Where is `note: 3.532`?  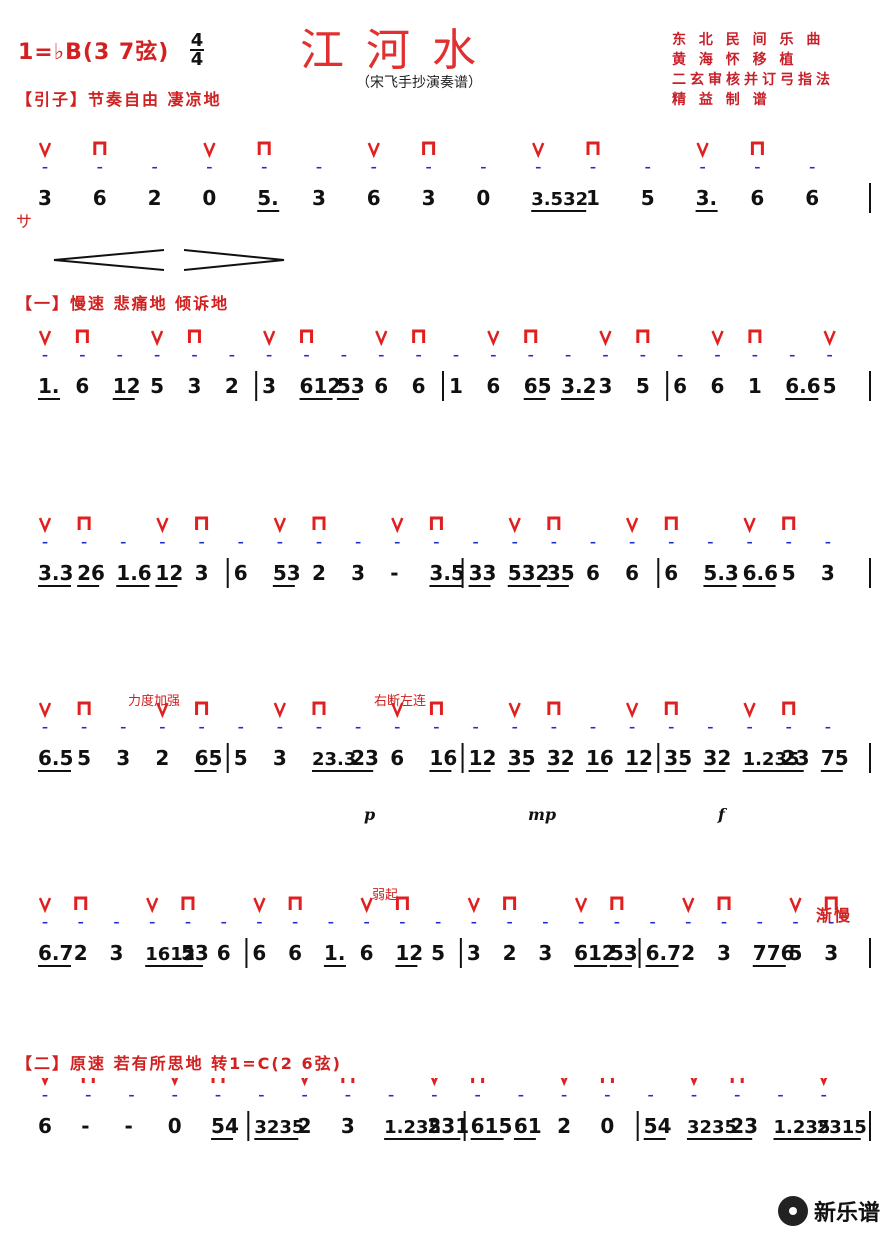 note: 3.532 is located at coordinates (559, 199).